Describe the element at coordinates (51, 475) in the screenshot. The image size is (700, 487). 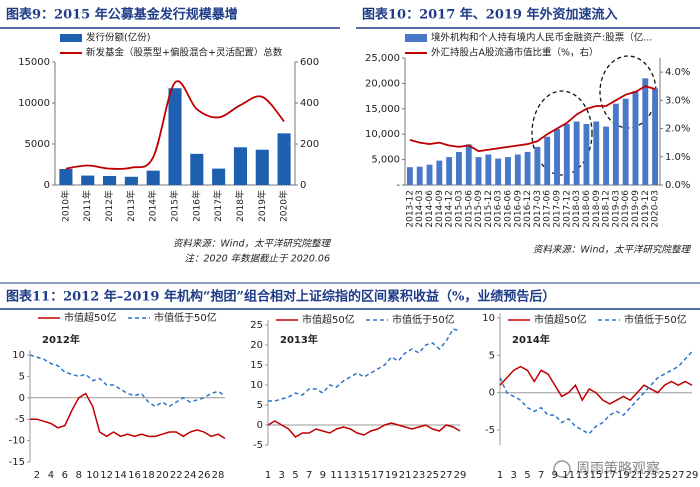
I see `x-tick-label: 4` at that location.